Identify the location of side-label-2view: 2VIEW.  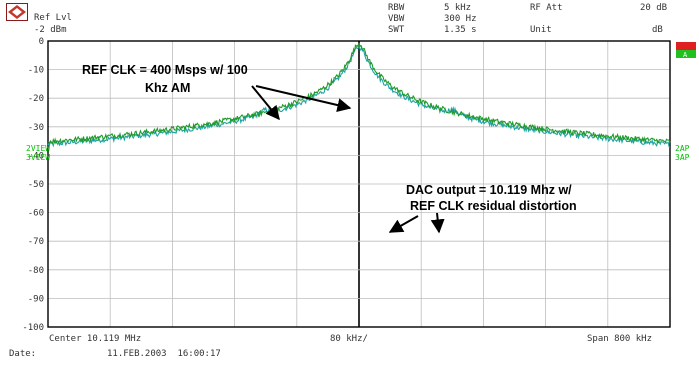
(38, 148).